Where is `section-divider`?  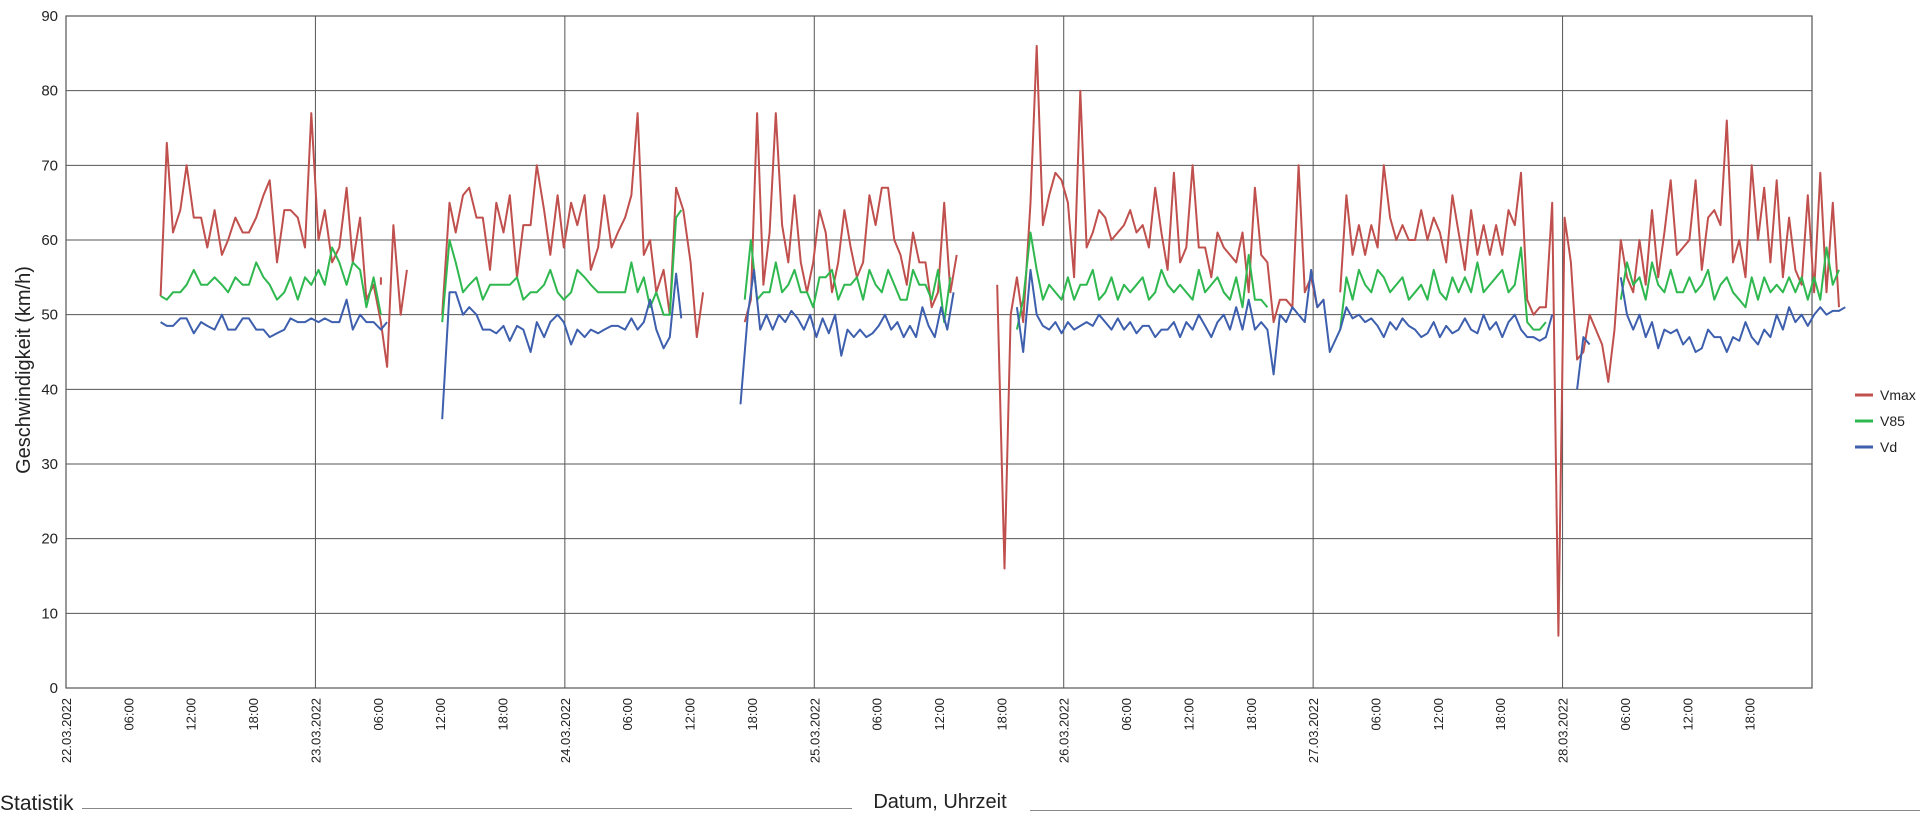 section-divider is located at coordinates (467, 808).